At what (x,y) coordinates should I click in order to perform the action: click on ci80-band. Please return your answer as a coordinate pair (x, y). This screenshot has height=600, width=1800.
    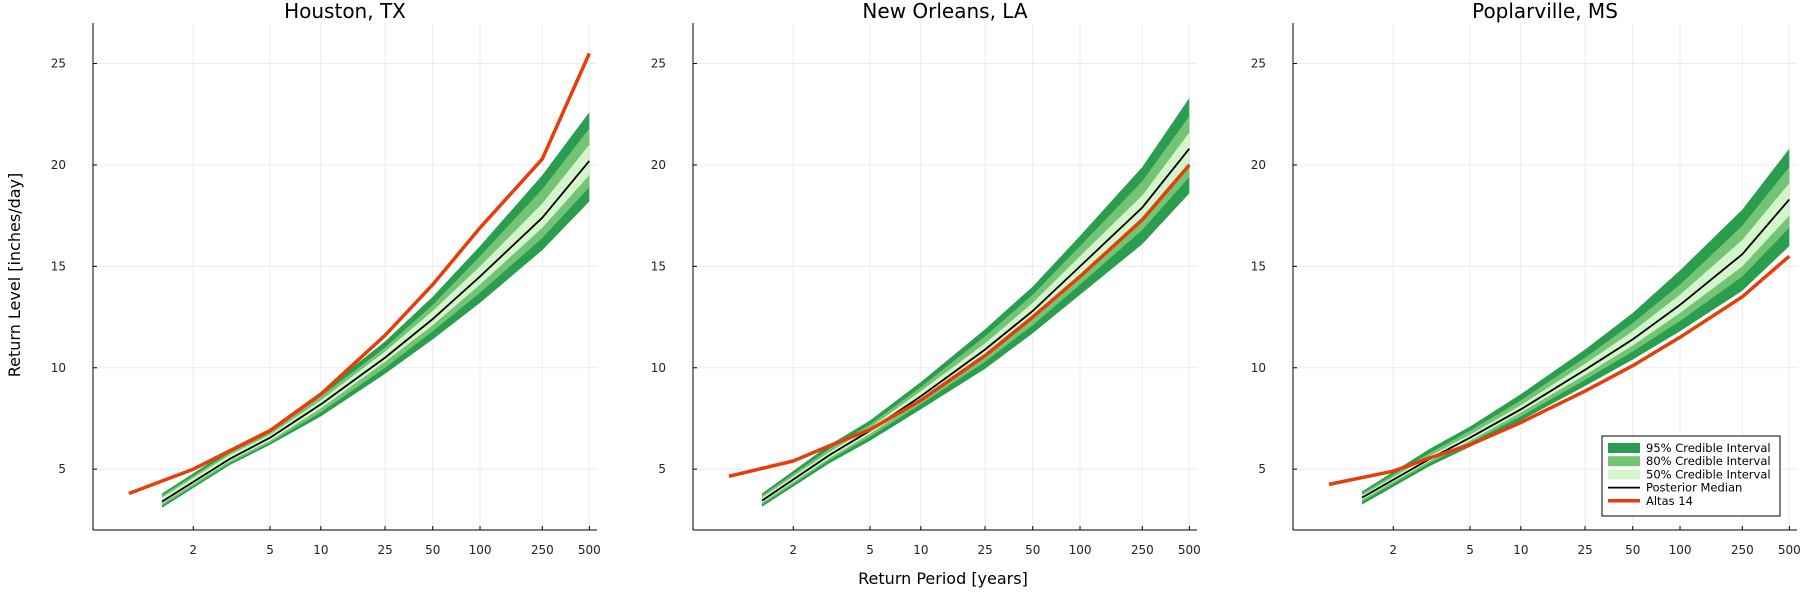
    Looking at the image, I should click on (376, 317).